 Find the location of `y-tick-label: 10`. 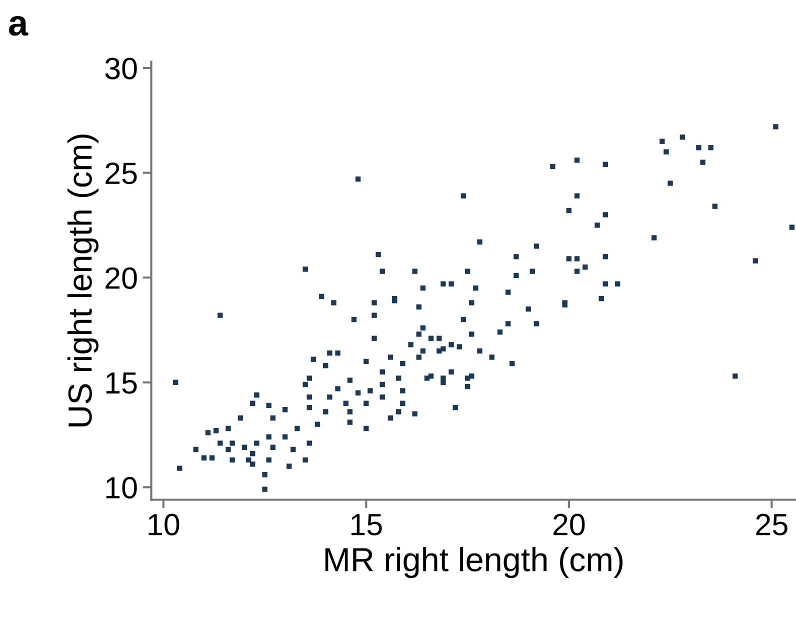

y-tick-label: 10 is located at coordinates (121, 487).